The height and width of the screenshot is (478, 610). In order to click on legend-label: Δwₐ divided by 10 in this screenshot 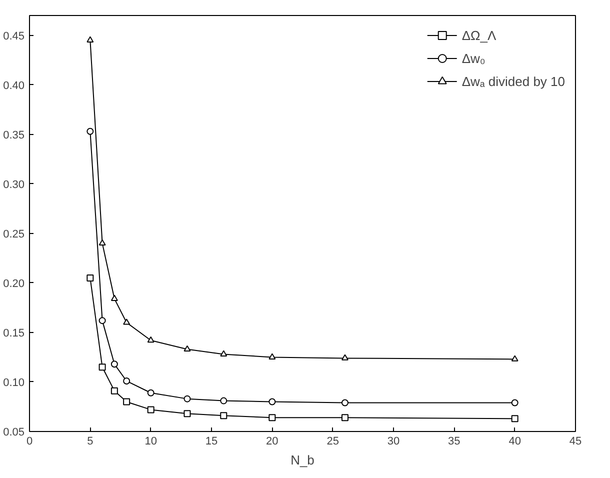, I will do `click(513, 81)`.